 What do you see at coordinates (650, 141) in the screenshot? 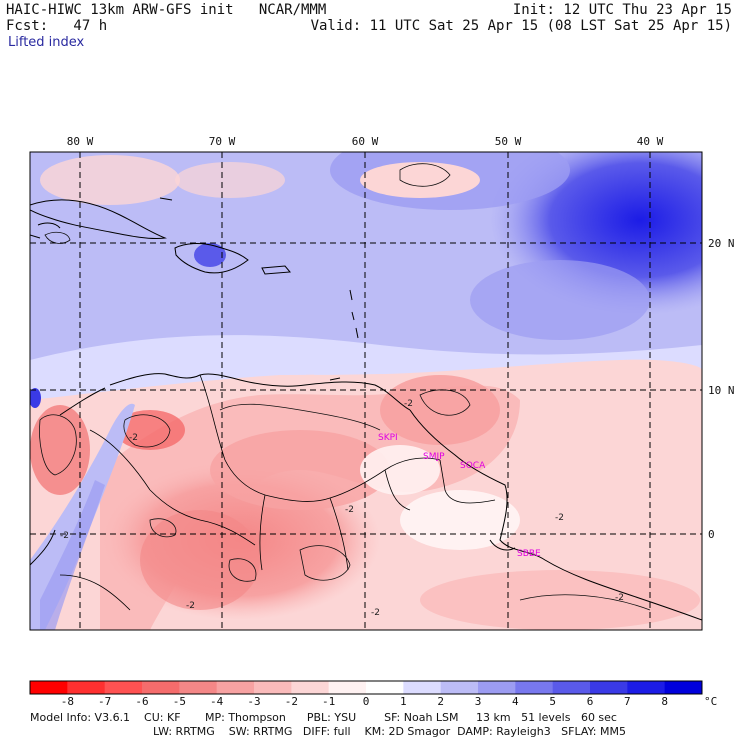
I see `lon-label-40w: 40 W` at bounding box center [650, 141].